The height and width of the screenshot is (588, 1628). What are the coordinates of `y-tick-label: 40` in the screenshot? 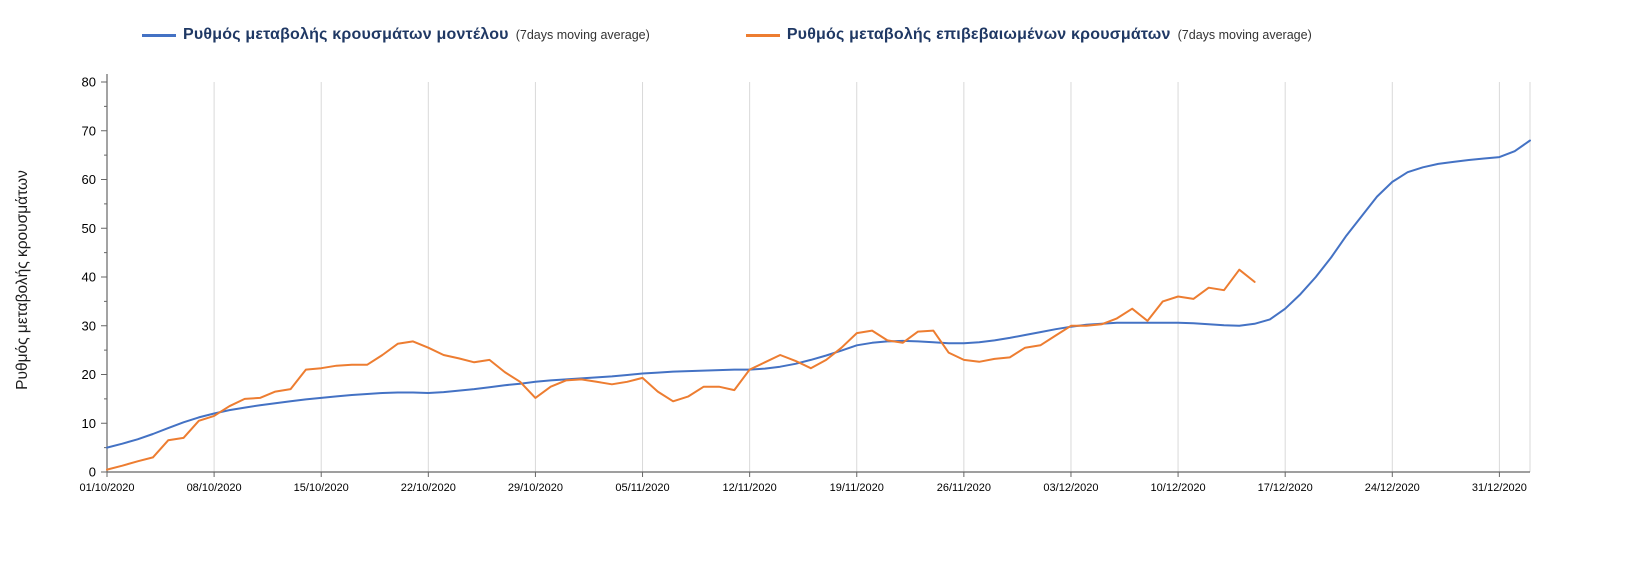 It's located at (89, 277).